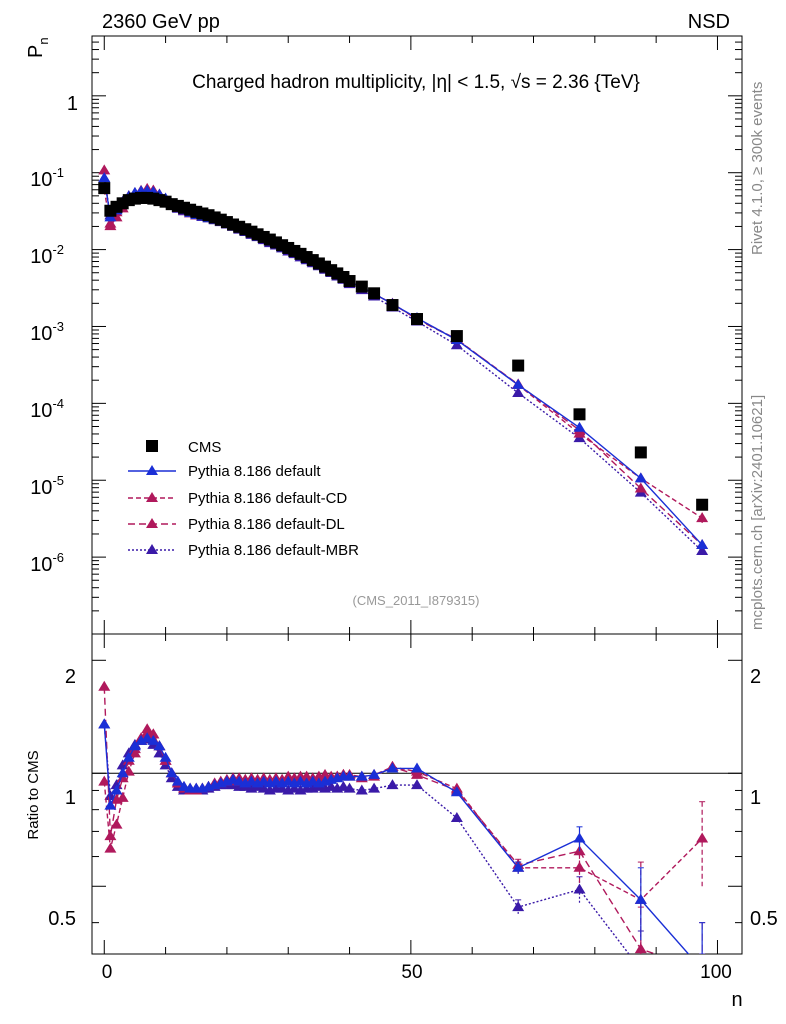 Image resolution: width=786 pixels, height=1024 pixels. Describe the element at coordinates (152, 523) in the screenshot. I see `legend-marker-dl` at that location.